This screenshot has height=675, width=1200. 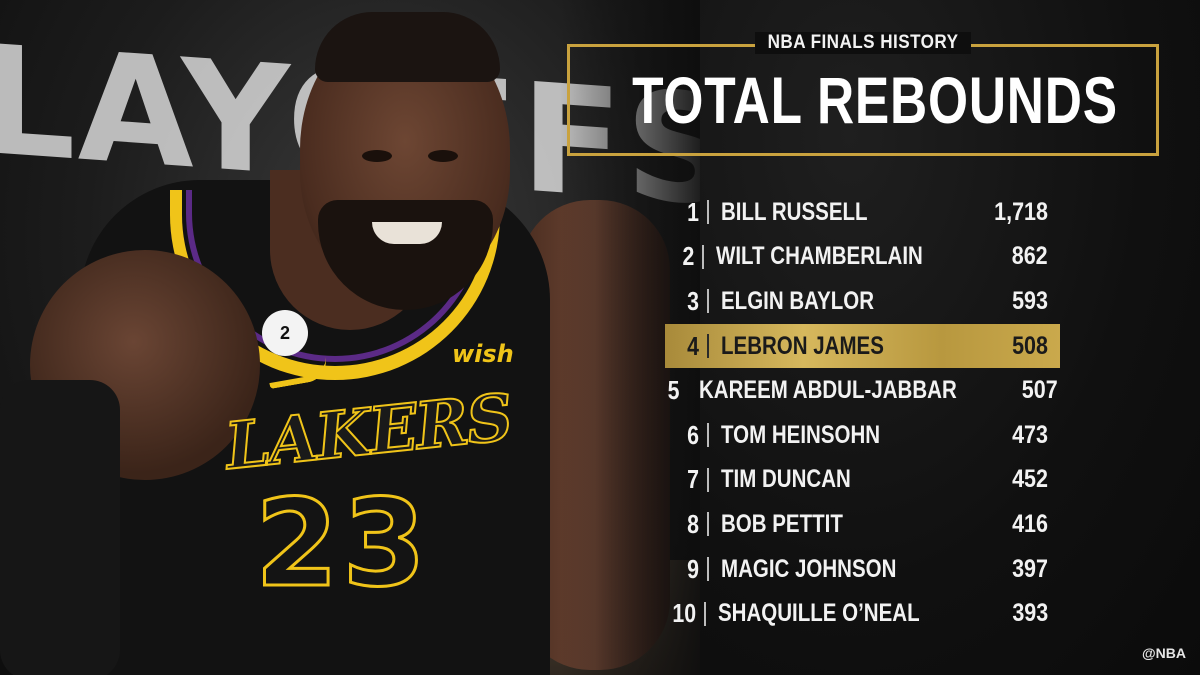 What do you see at coordinates (782, 523) in the screenshot?
I see `row-player-name: BOB PETTIT` at bounding box center [782, 523].